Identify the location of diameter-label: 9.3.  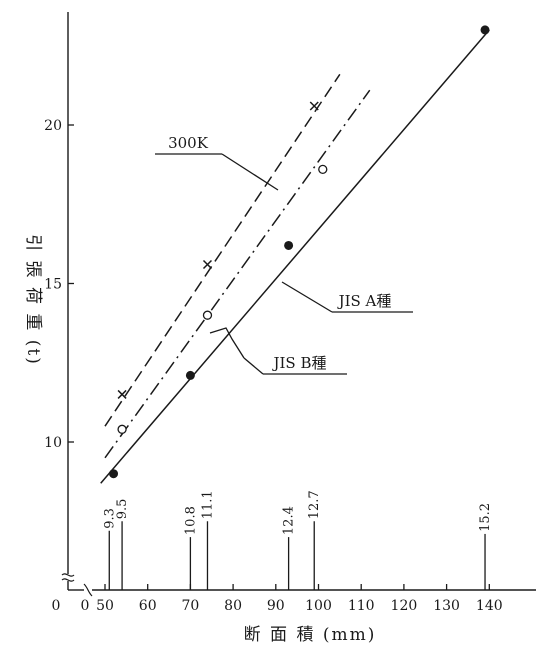
(109, 518).